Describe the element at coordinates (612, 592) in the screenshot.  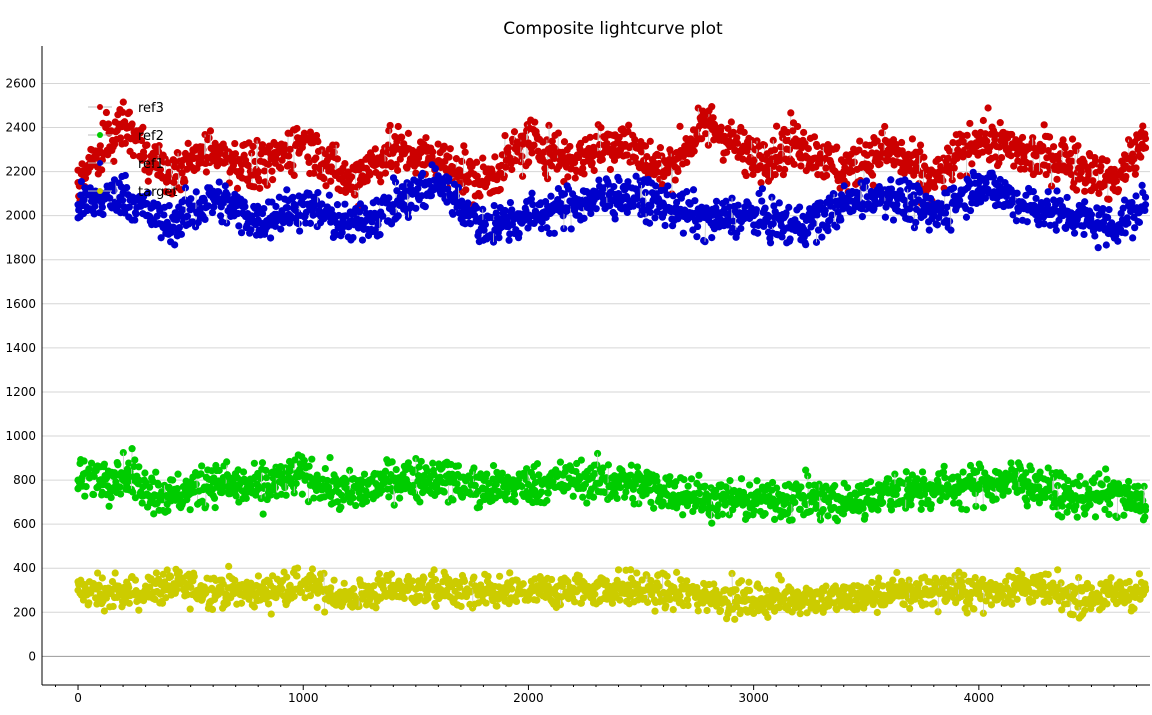
I see `series-target` at that location.